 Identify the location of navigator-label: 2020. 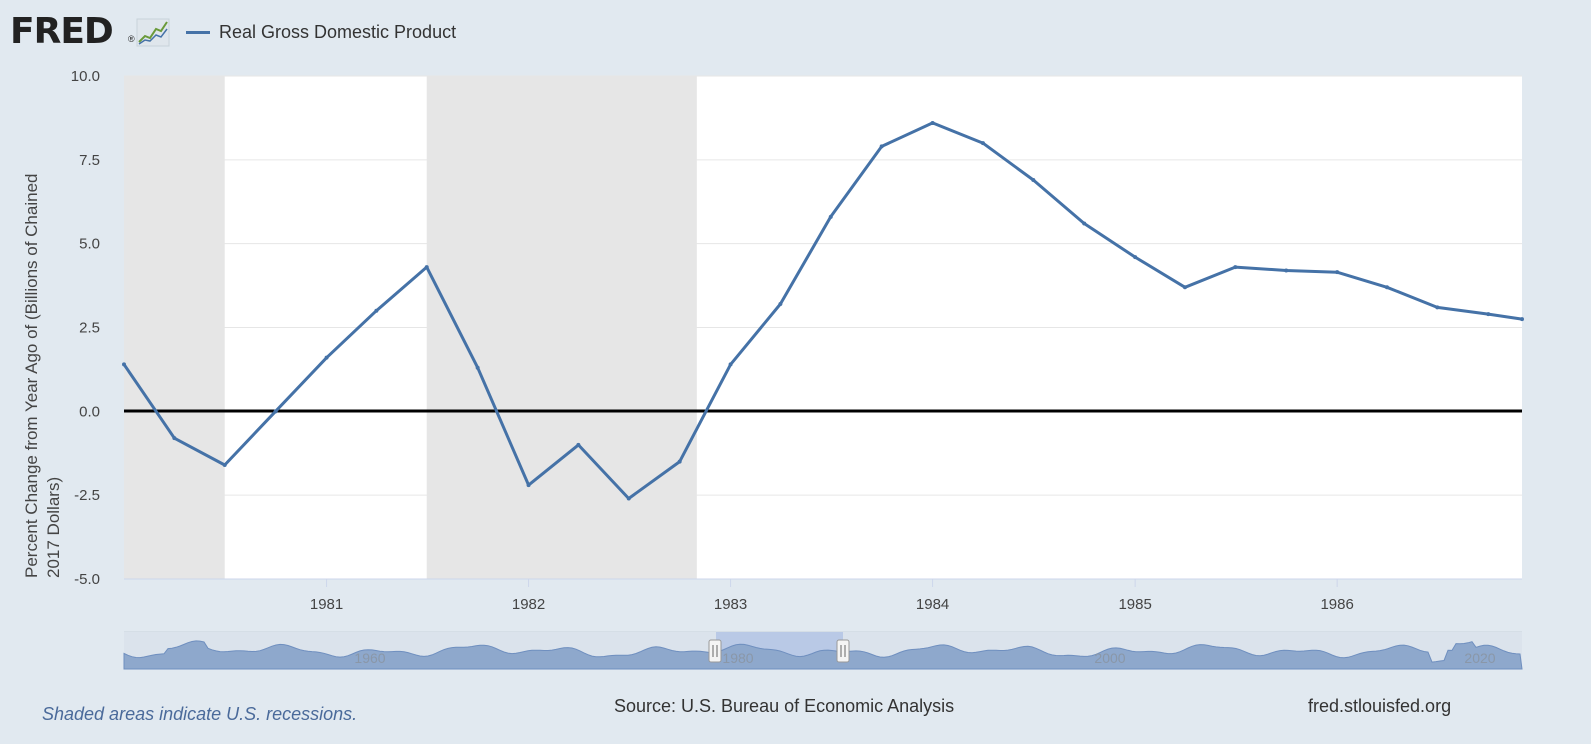
(1479, 658).